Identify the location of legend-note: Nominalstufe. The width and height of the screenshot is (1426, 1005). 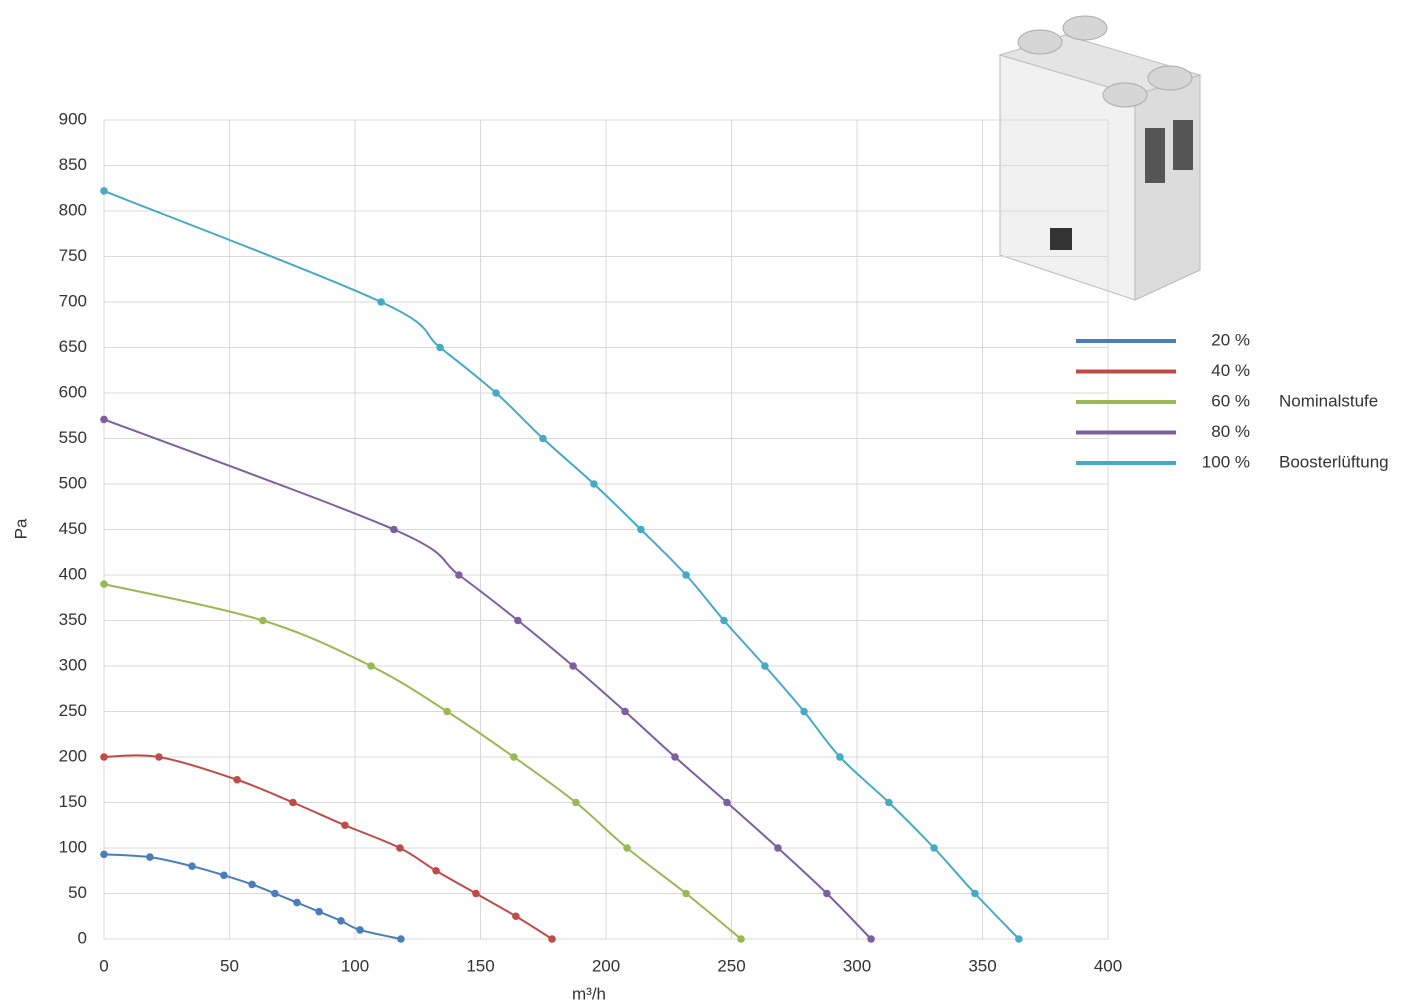
(1328, 400).